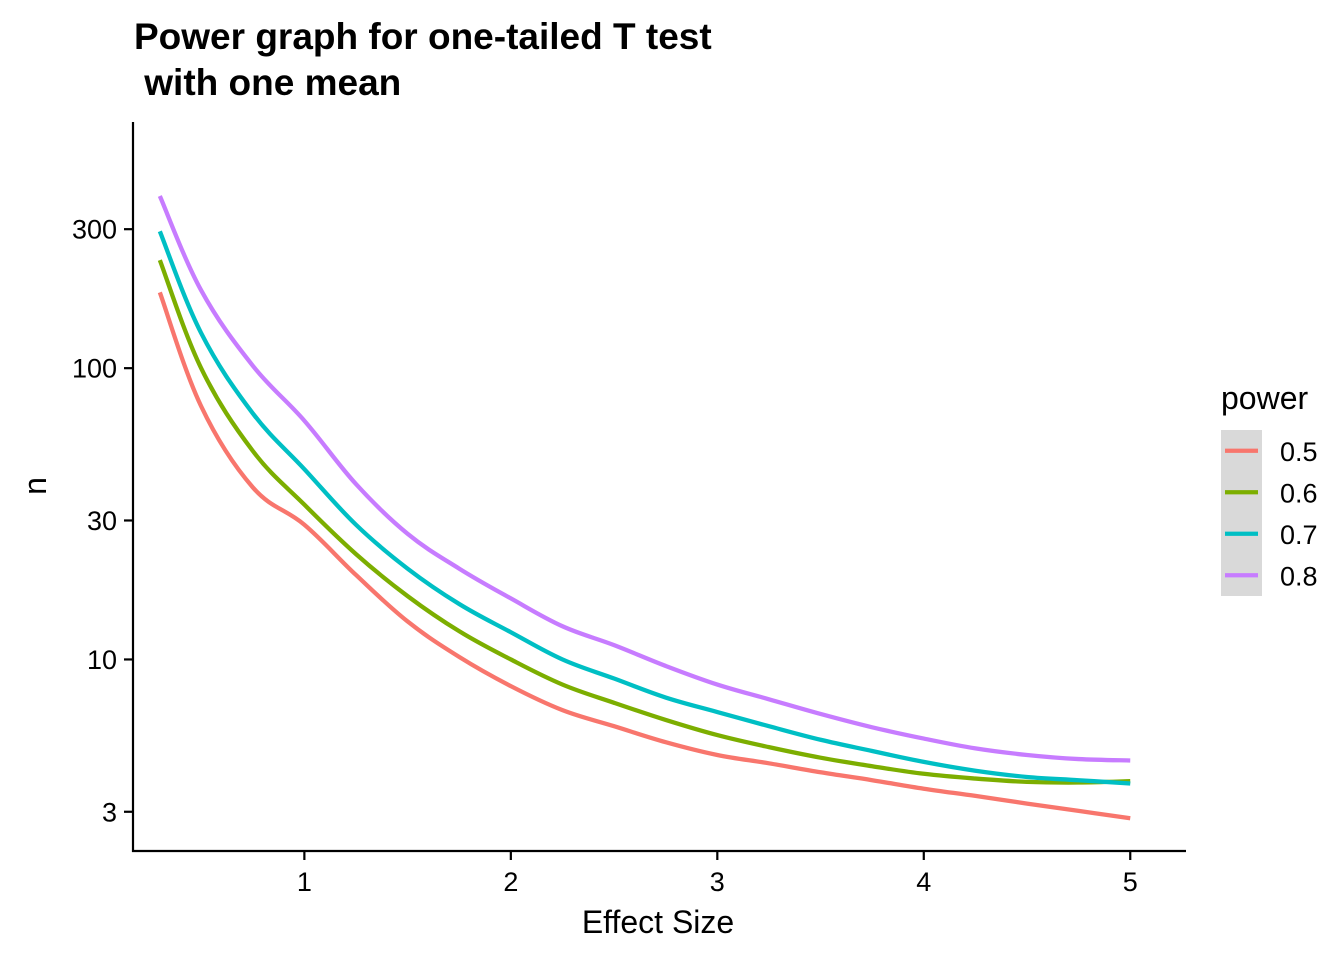 This screenshot has height=960, width=1344. I want to click on legend-item-label: 0.6, so click(1299, 493).